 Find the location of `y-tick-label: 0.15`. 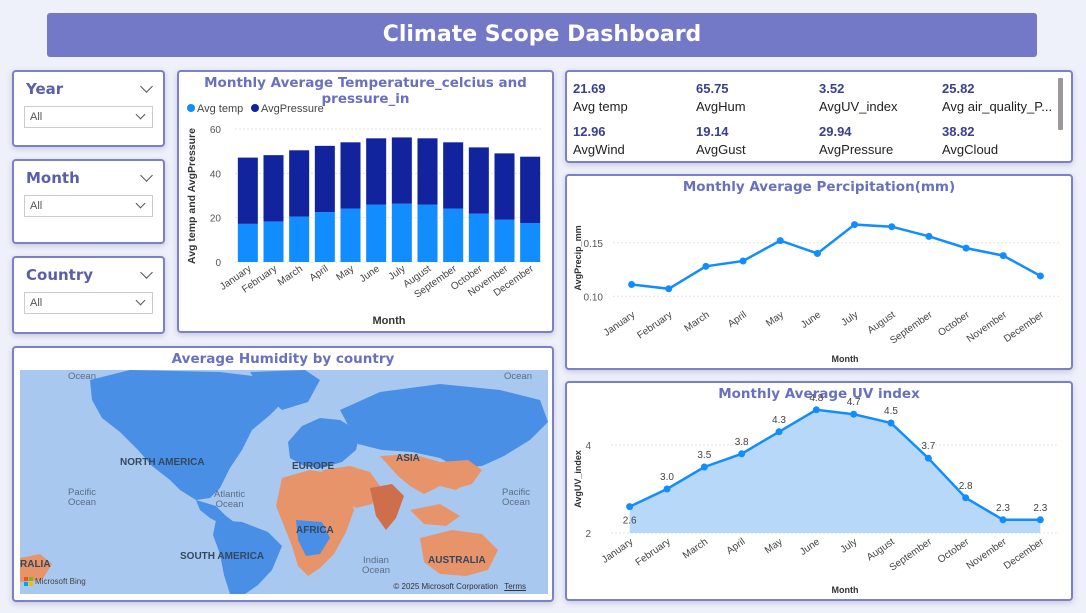

y-tick-label: 0.15 is located at coordinates (594, 244).